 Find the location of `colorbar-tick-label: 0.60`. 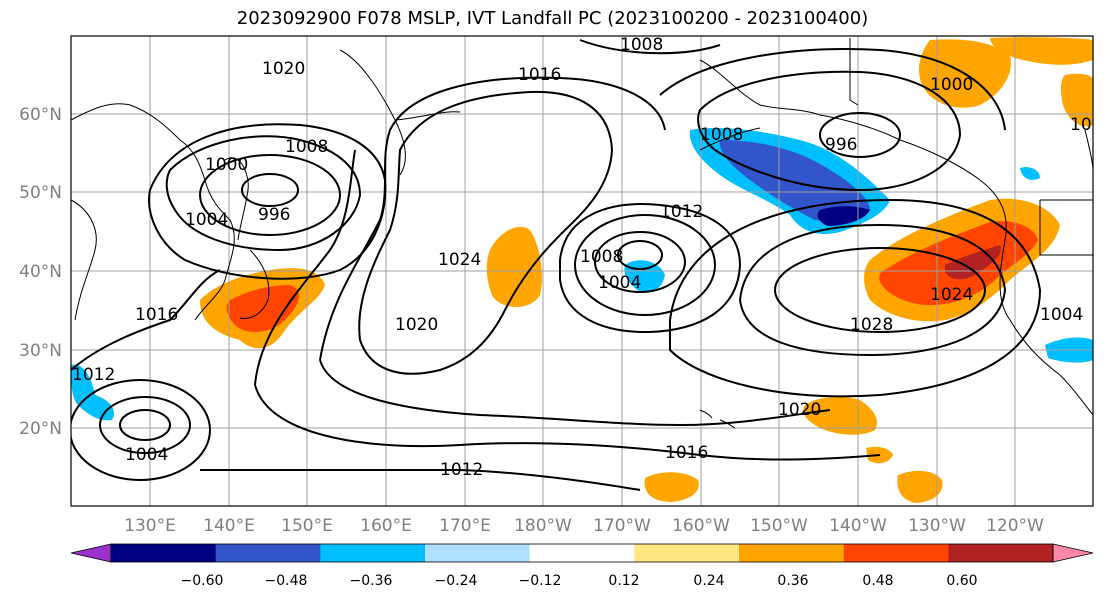

colorbar-tick-label: 0.60 is located at coordinates (961, 581).